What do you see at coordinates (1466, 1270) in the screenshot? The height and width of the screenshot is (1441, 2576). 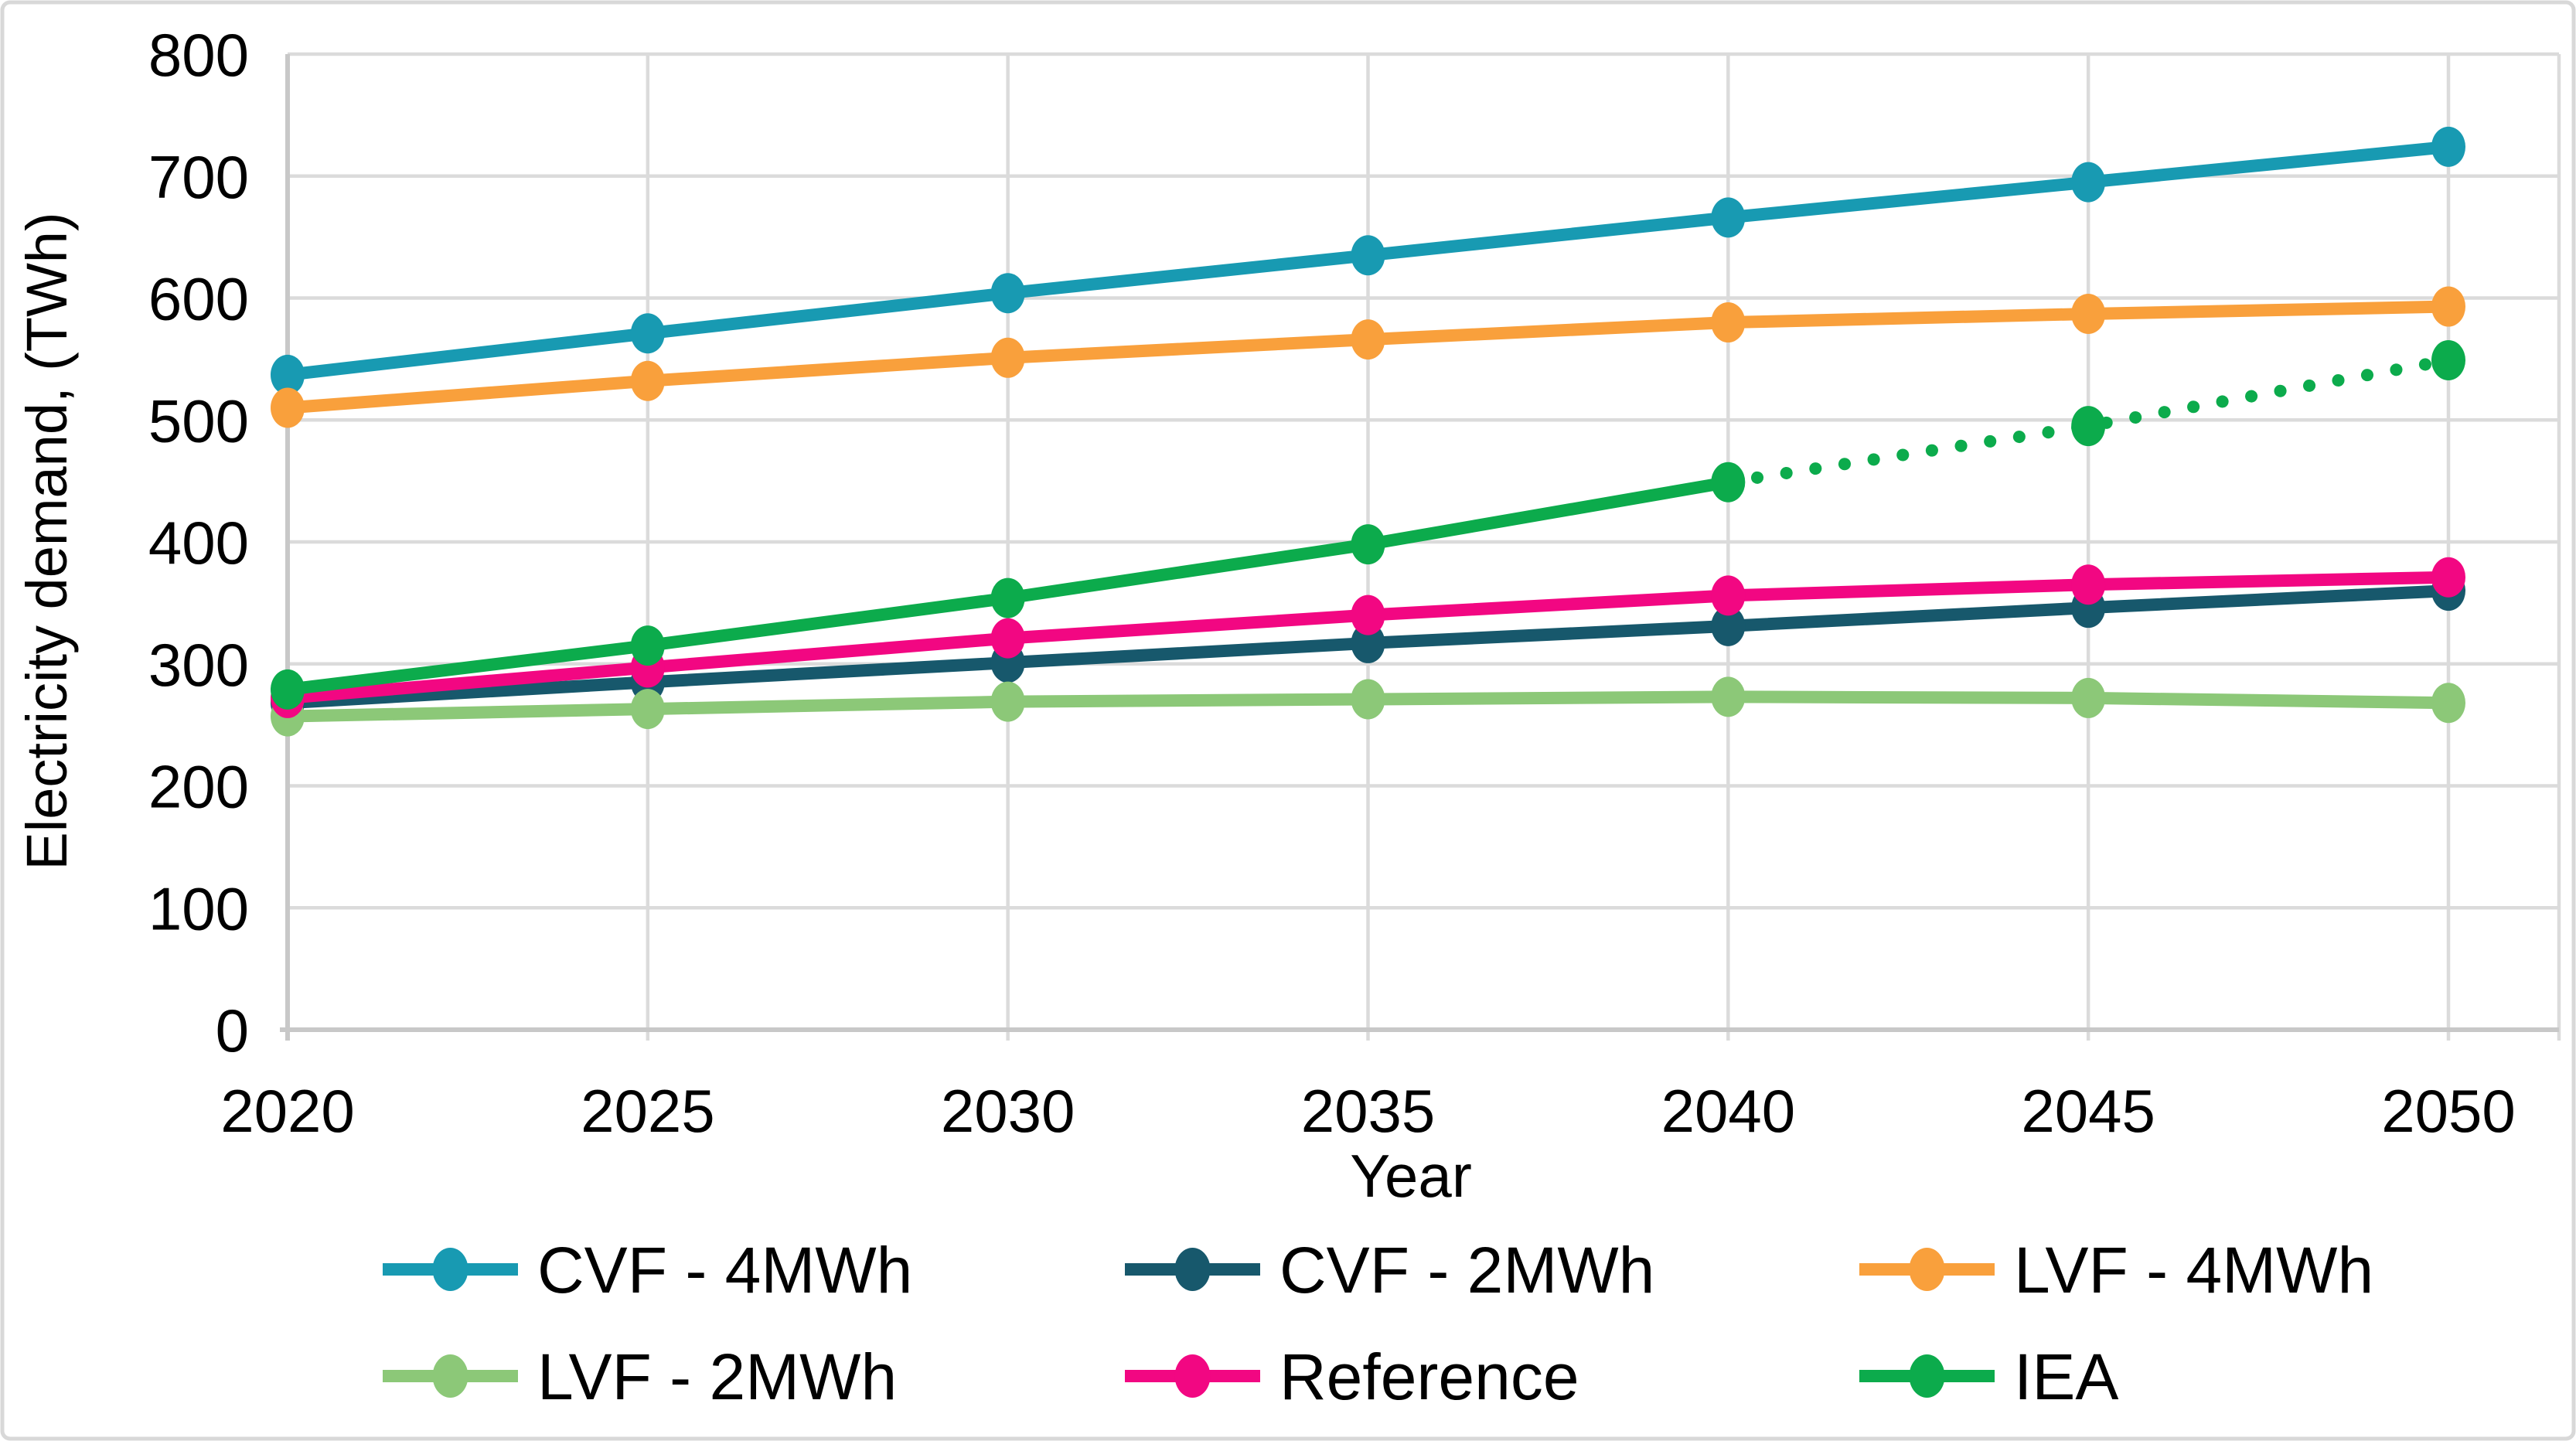 I see `legend-label-cvf-2mwh: CVF - 2MWh` at bounding box center [1466, 1270].